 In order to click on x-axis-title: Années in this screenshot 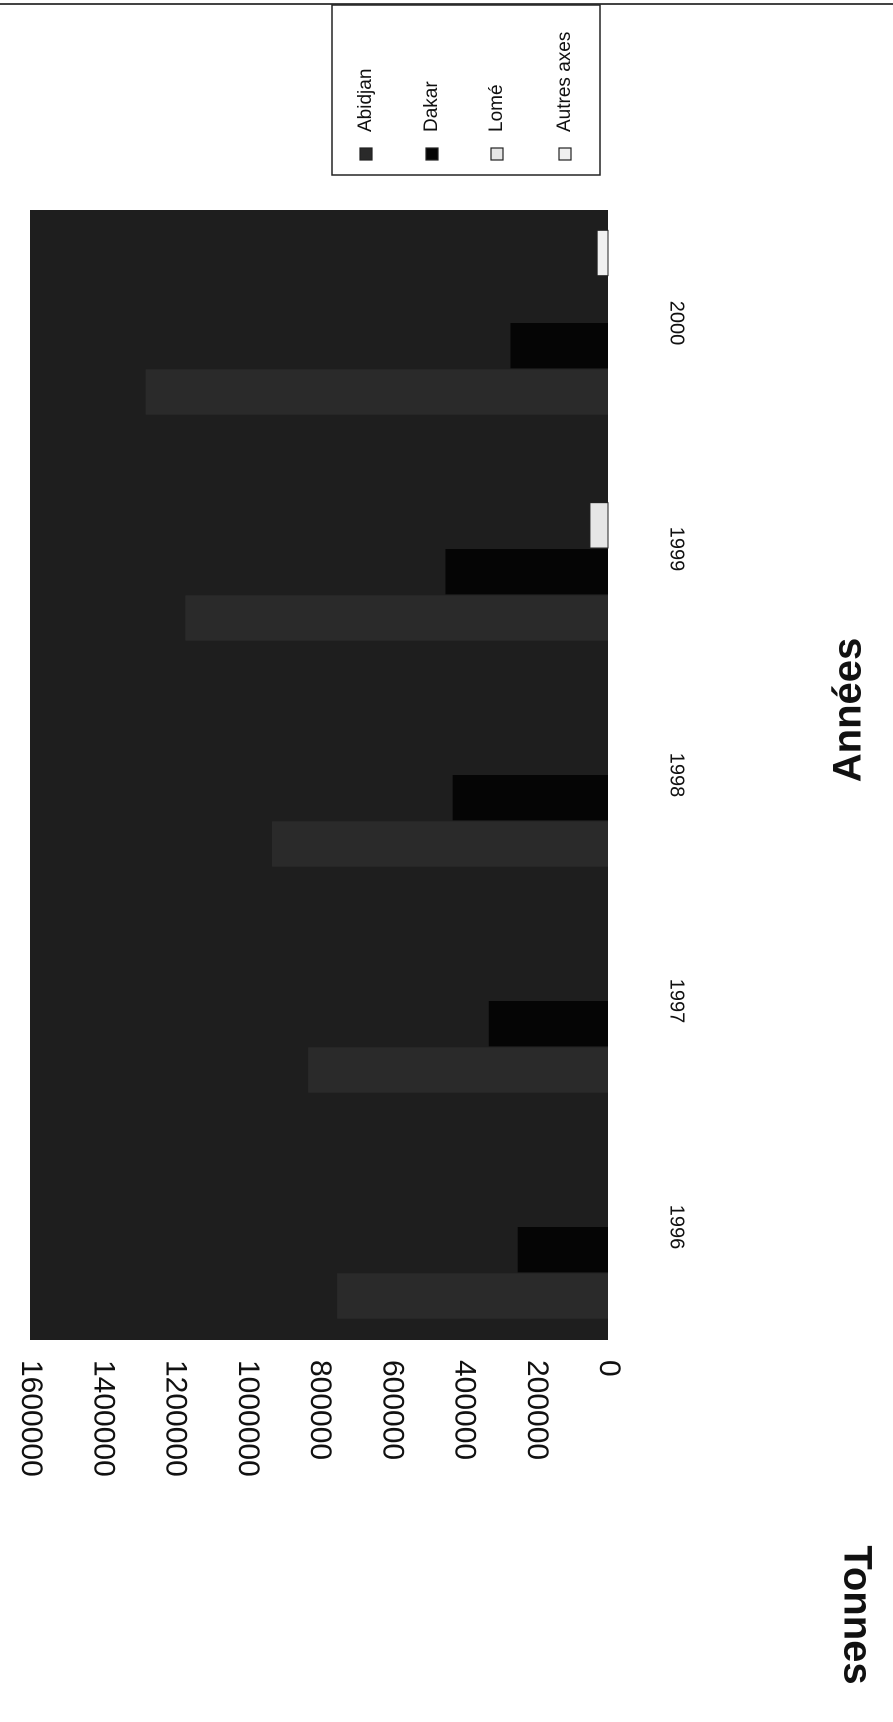, I will do `click(848, 710)`.